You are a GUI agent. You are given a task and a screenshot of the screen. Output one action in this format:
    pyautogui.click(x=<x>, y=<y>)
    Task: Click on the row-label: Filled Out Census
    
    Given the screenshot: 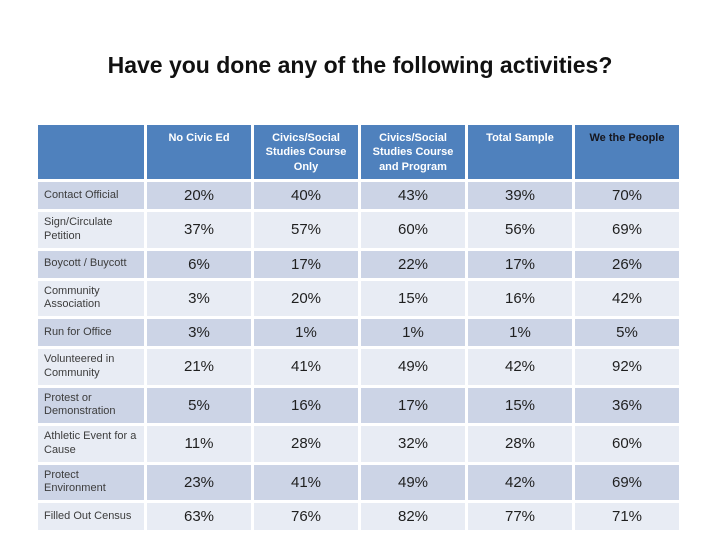 What is the action you would take?
    pyautogui.click(x=91, y=516)
    